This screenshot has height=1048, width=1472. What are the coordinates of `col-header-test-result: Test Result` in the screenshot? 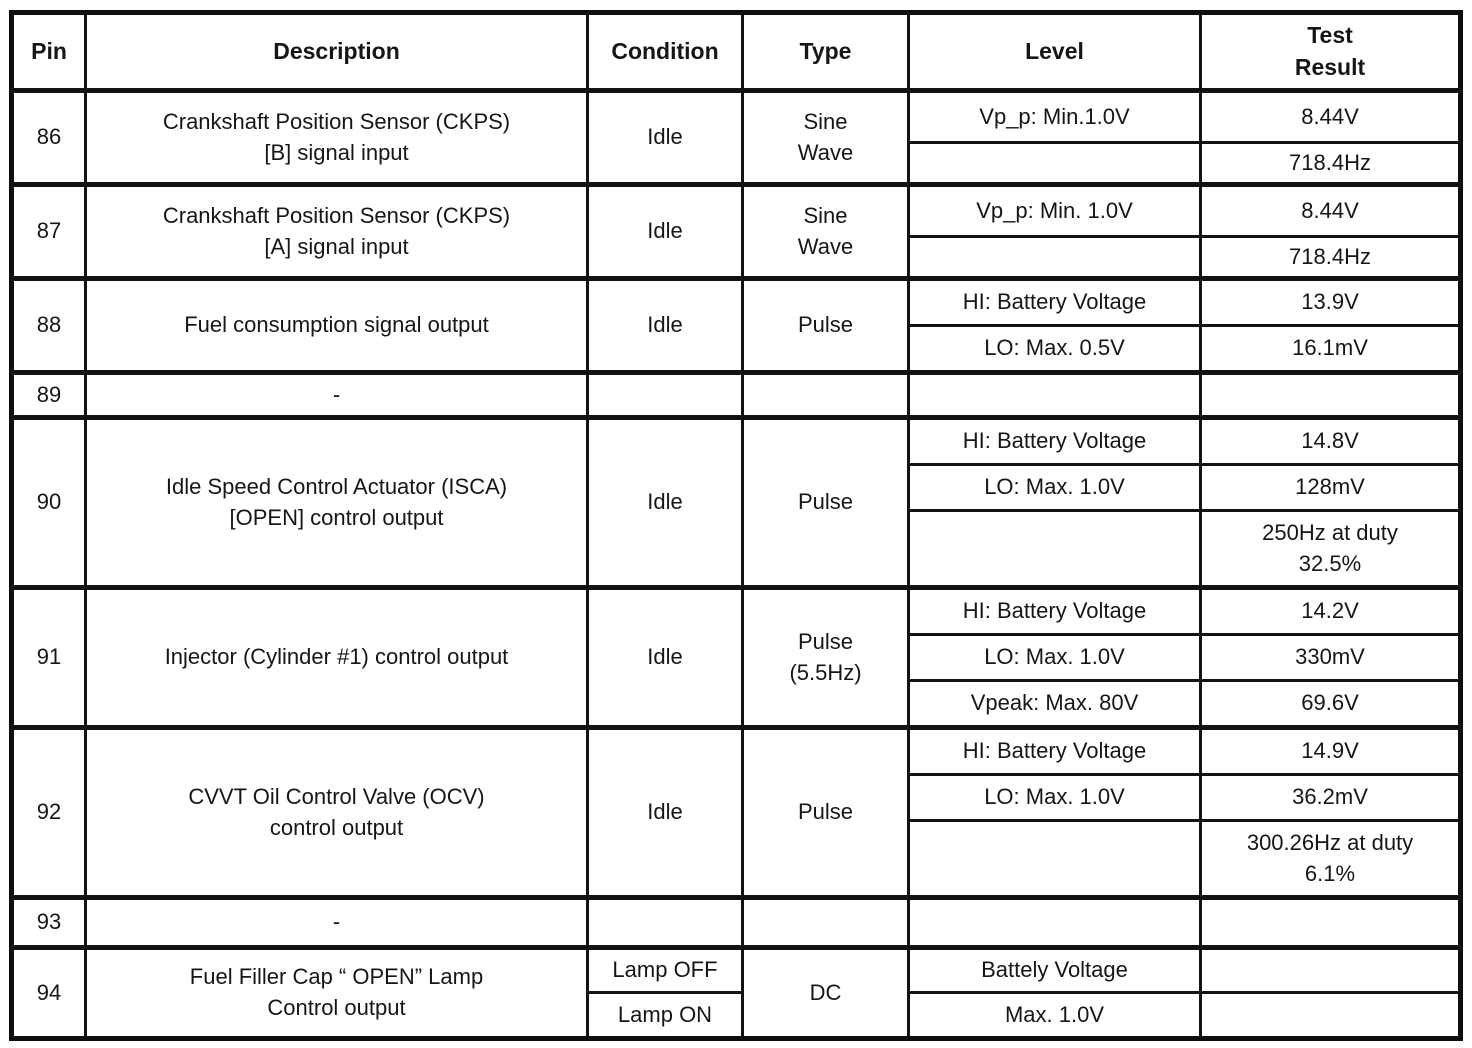 It's located at (1330, 51).